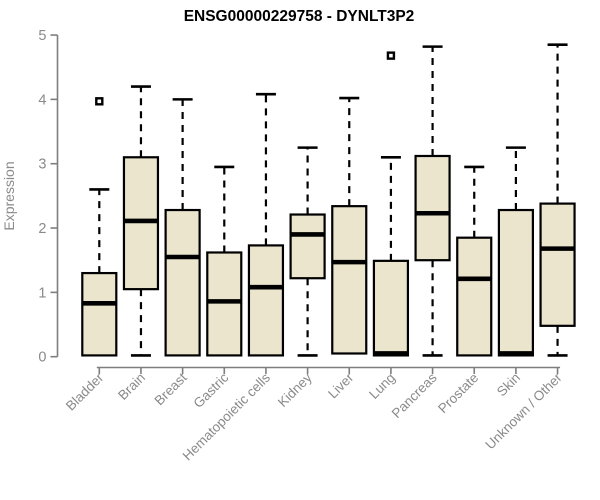  I want to click on x-category-label: Brain, so click(131, 386).